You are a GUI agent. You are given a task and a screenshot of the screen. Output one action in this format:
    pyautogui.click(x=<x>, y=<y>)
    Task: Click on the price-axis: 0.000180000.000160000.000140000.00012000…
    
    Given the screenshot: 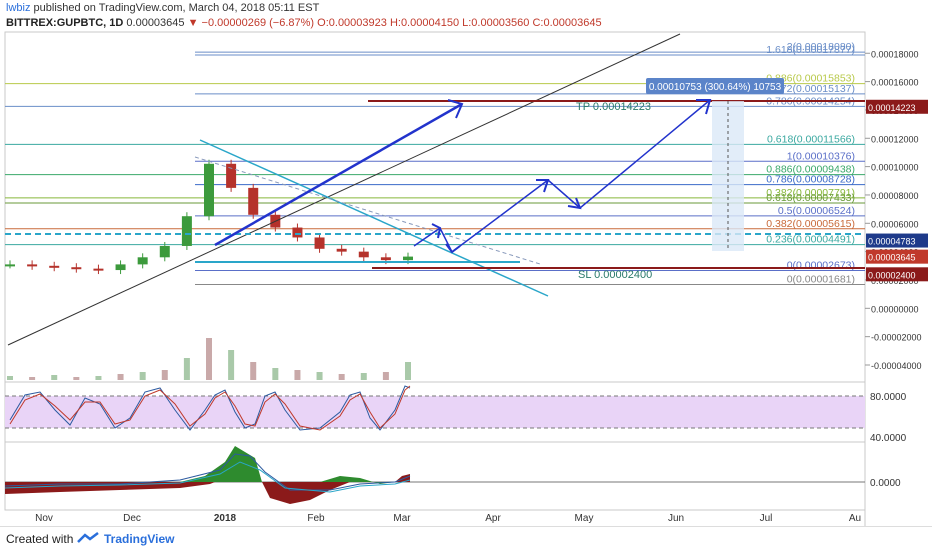 What is the action you would take?
    pyautogui.click(x=896, y=210)
    